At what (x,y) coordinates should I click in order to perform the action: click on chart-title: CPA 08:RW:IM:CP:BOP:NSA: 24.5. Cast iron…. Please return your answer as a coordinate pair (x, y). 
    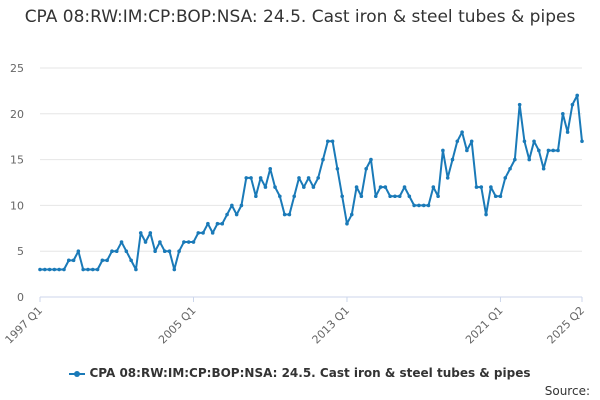
    Looking at the image, I should click on (300, 17).